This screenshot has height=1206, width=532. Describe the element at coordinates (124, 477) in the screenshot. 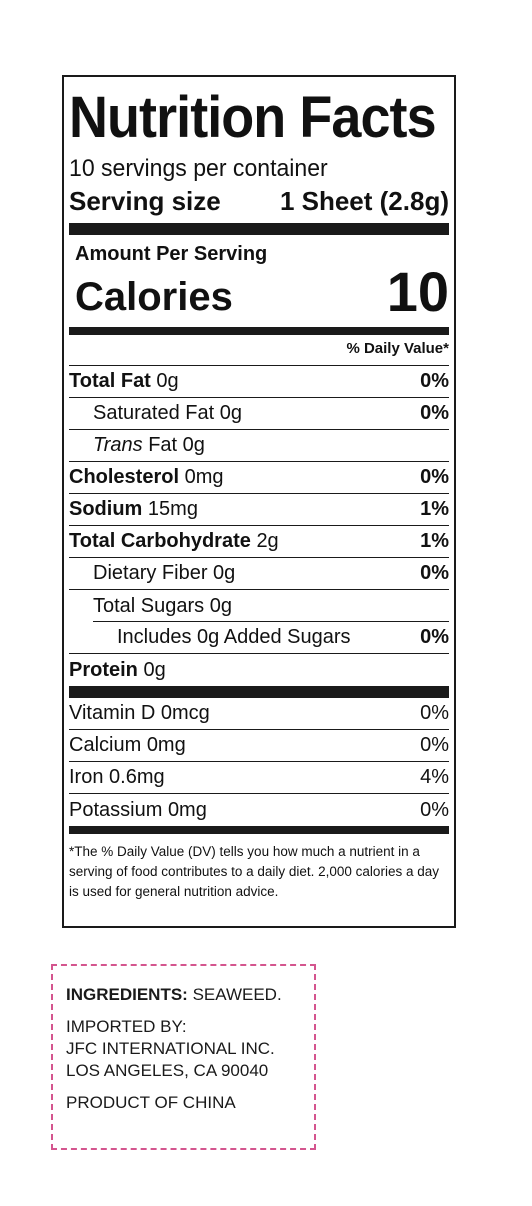

I see `nutrient-name: Cholesterol` at that location.